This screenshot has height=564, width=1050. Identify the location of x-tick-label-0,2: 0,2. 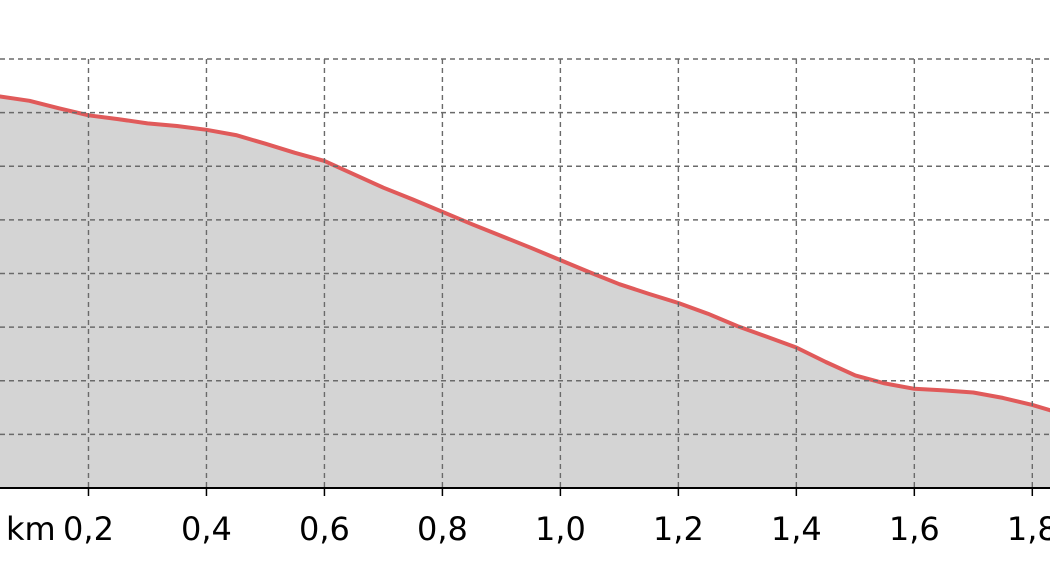
(88, 529).